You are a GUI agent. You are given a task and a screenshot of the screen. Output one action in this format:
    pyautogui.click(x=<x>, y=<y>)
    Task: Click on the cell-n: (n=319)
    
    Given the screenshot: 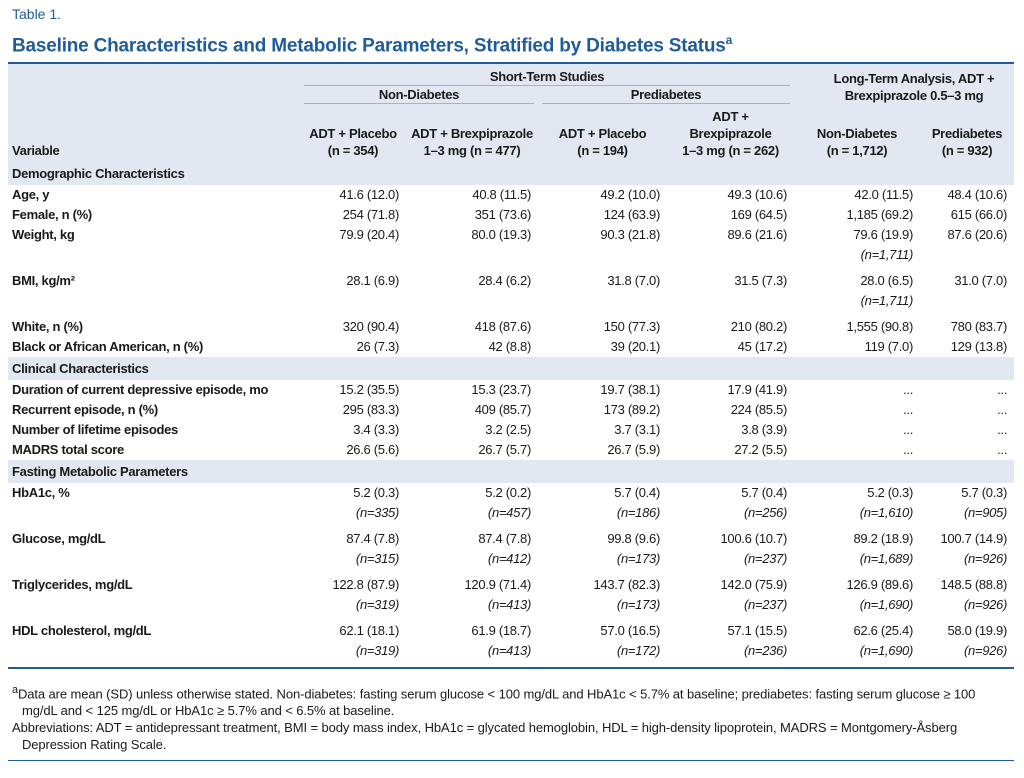 What is the action you would take?
    pyautogui.click(x=377, y=650)
    